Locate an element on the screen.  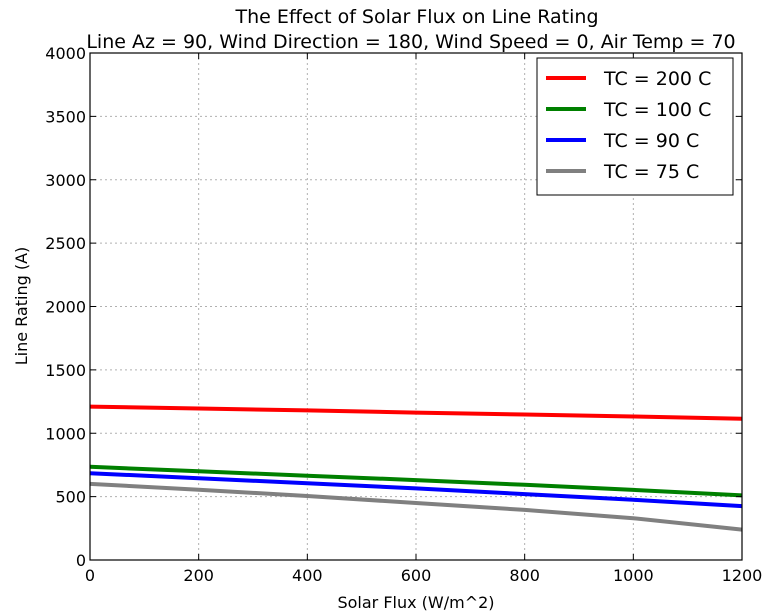
x-tick-label: 200 is located at coordinates (198, 575).